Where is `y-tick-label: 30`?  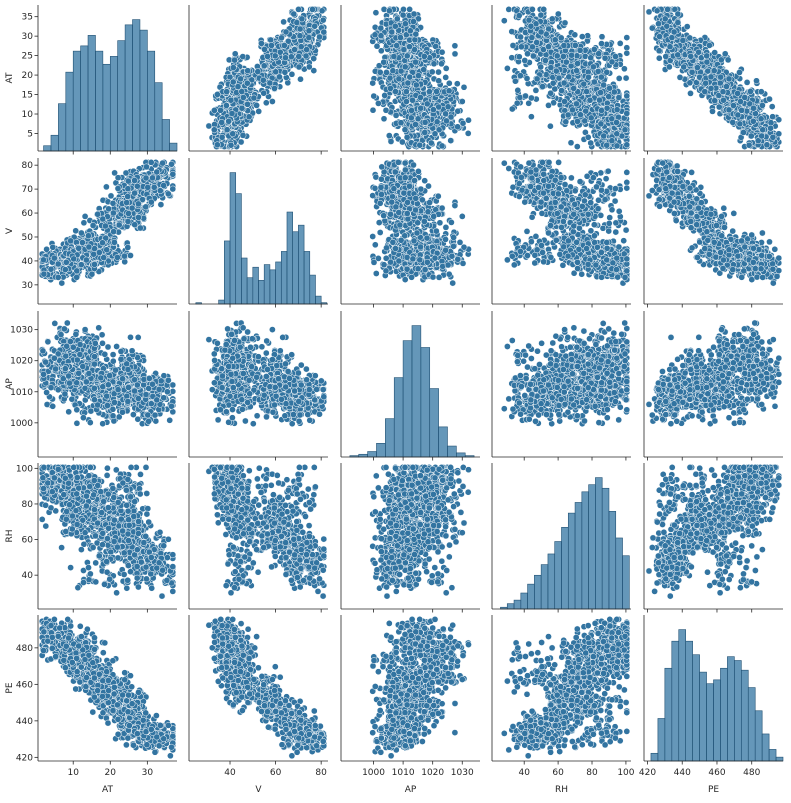
y-tick-label: 30 is located at coordinates (28, 37).